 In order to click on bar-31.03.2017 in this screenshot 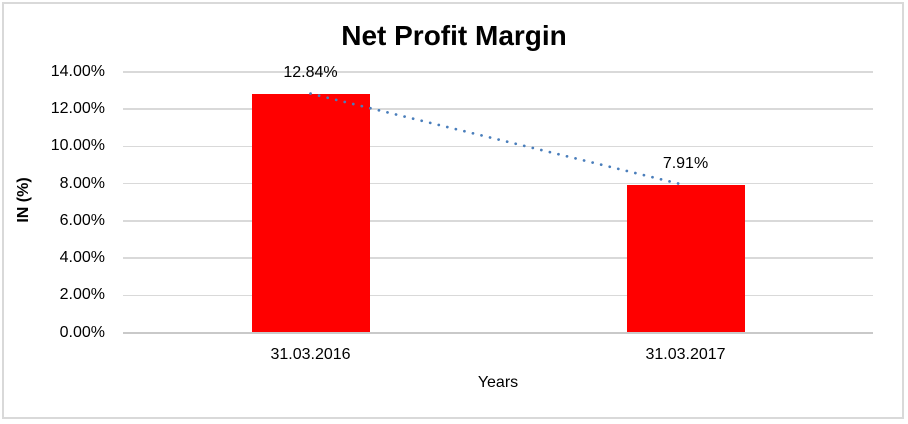, I will do `click(685, 259)`.